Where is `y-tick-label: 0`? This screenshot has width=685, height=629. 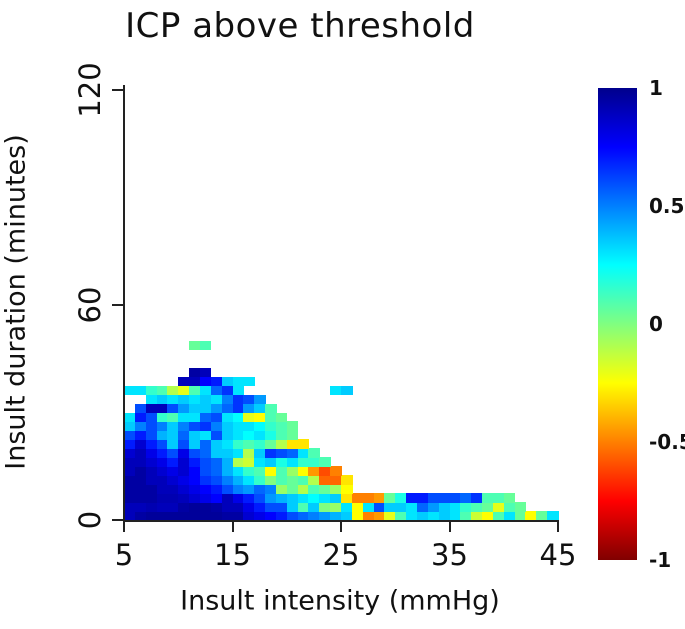 y-tick-label: 0 is located at coordinates (90, 520).